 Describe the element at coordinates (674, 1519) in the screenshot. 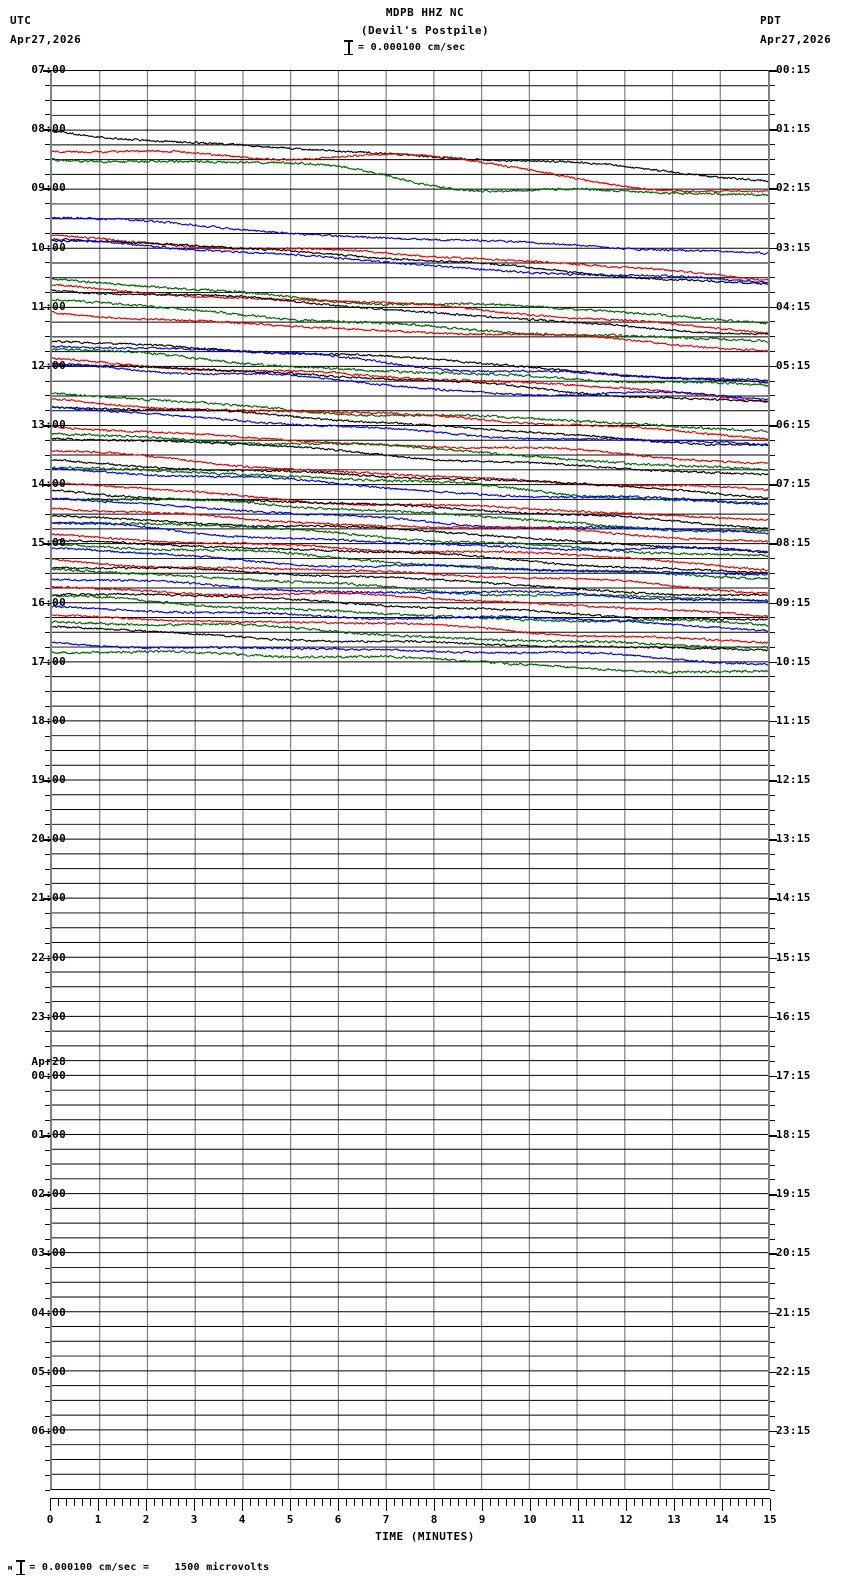

I see `x-tick-label: 13` at that location.